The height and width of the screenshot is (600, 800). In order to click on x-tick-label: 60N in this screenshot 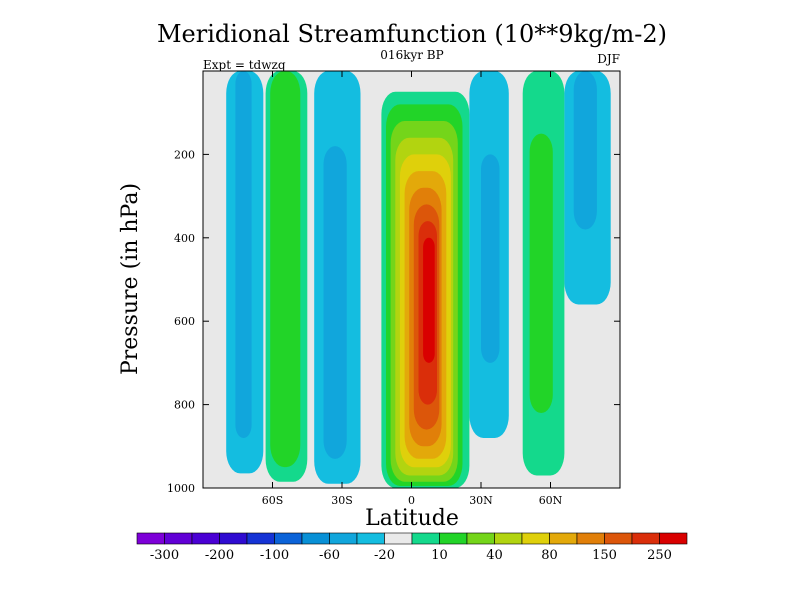, I will do `click(551, 500)`.